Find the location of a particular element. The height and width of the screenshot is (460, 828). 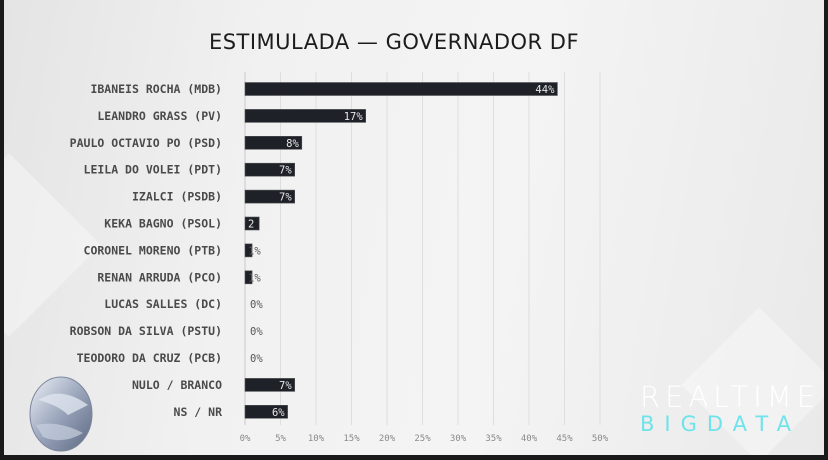

category-label: IBANEIS ROCHA (MDB) is located at coordinates (156, 89).